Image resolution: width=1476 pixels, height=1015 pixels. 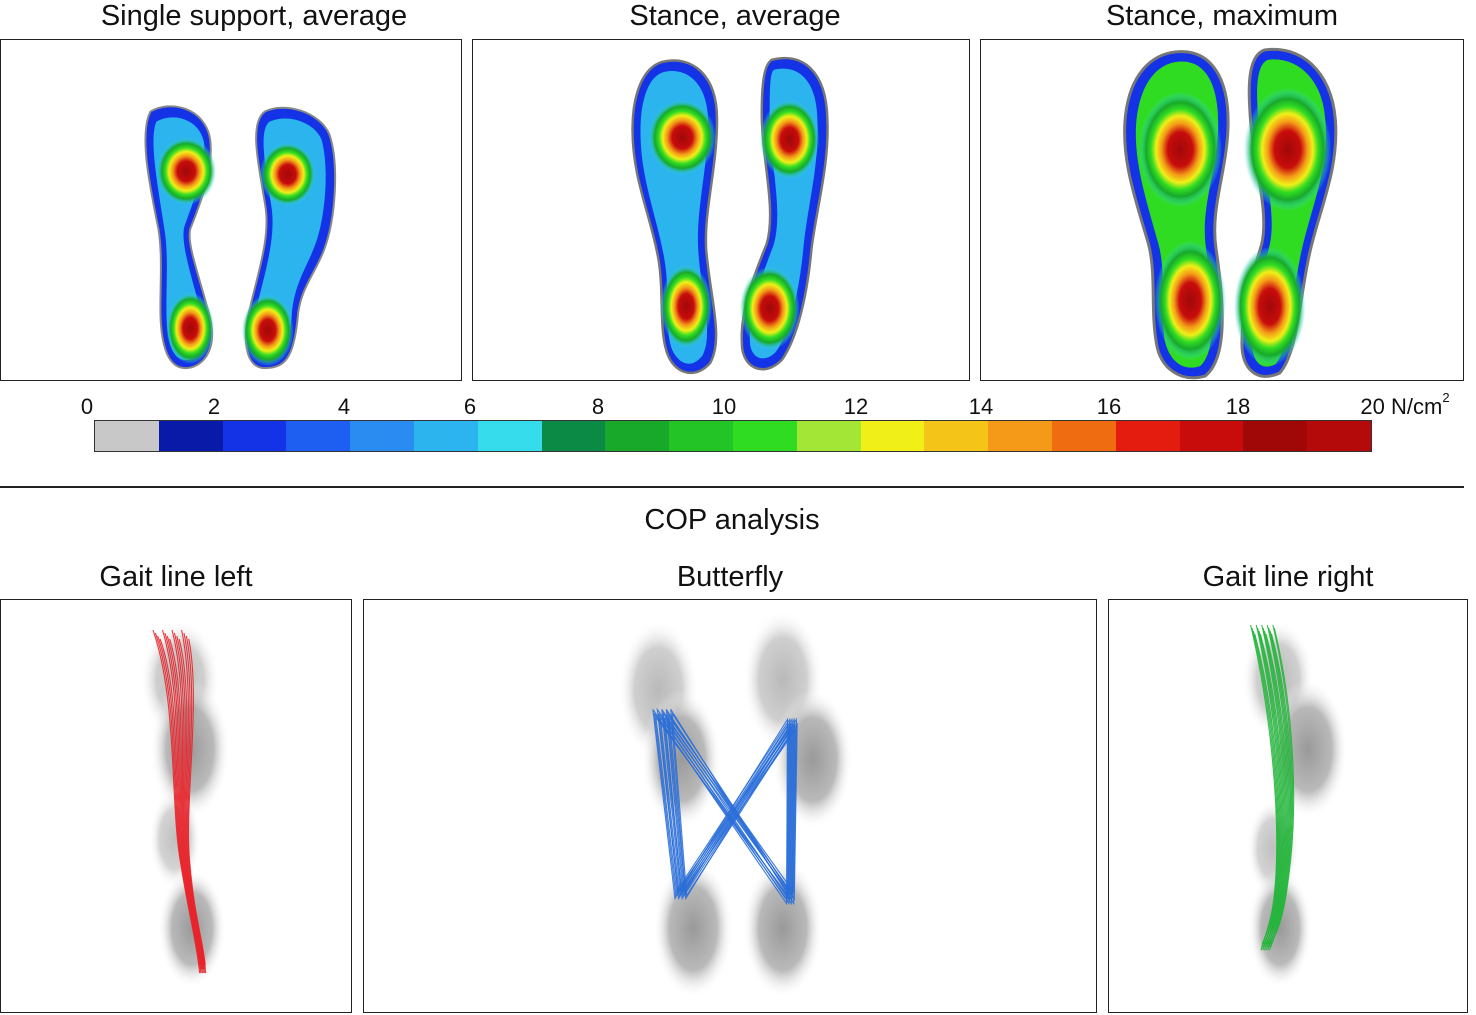 I want to click on pressure-map-stance-average, so click(x=721, y=210).